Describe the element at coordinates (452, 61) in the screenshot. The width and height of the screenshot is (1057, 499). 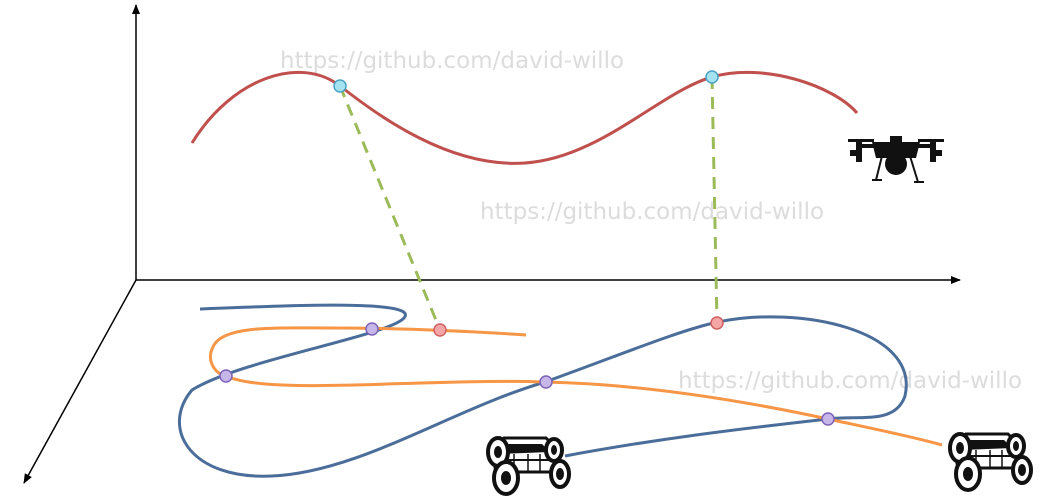
I see `watermark-text-1: https://github.com/david-willo` at that location.